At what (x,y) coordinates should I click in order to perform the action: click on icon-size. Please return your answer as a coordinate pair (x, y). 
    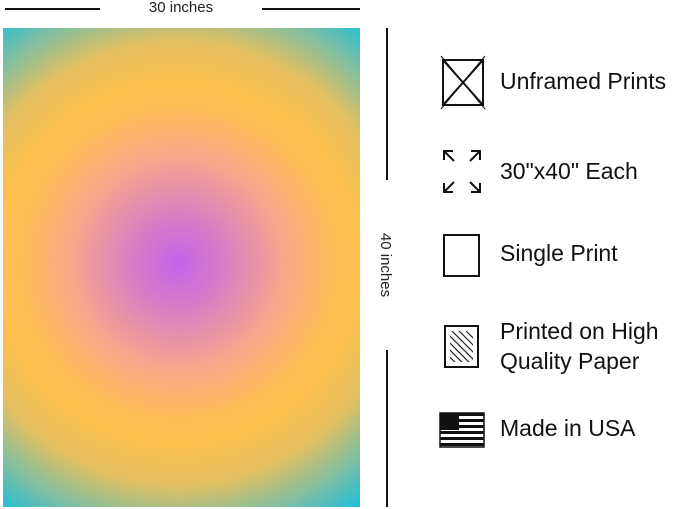
    Looking at the image, I should click on (462, 171).